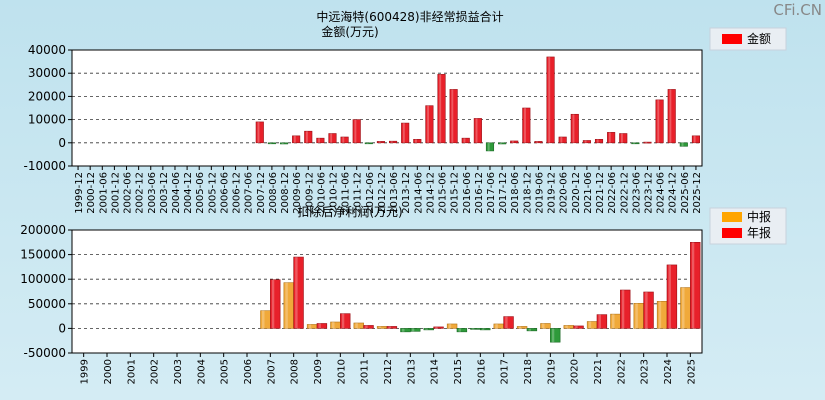 Image resolution: width=825 pixels, height=400 pixels. Describe the element at coordinates (297, 193) in the screenshot. I see `x-tick-label: 2009-06` at that location.